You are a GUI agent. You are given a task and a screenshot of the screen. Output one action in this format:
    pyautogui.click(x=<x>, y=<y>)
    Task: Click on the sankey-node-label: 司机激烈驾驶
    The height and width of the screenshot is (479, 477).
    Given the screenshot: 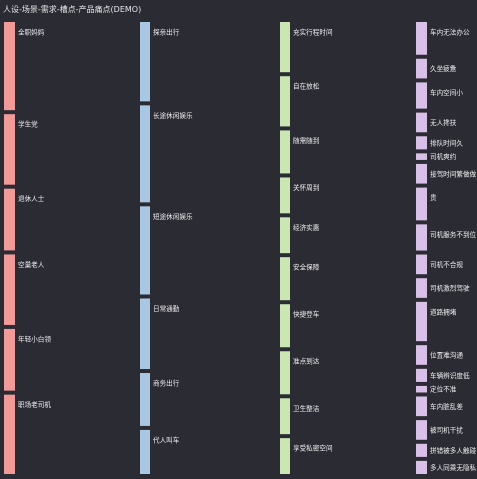 What is the action you would take?
    pyautogui.click(x=450, y=288)
    